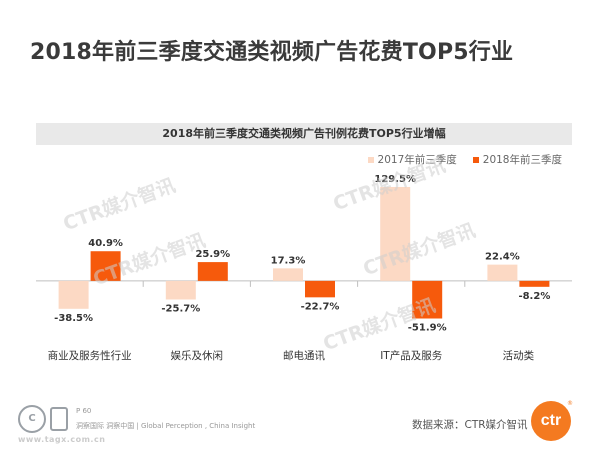  I want to click on chart-legend: 2017年前三季度 2018年前三季度, so click(464, 159).